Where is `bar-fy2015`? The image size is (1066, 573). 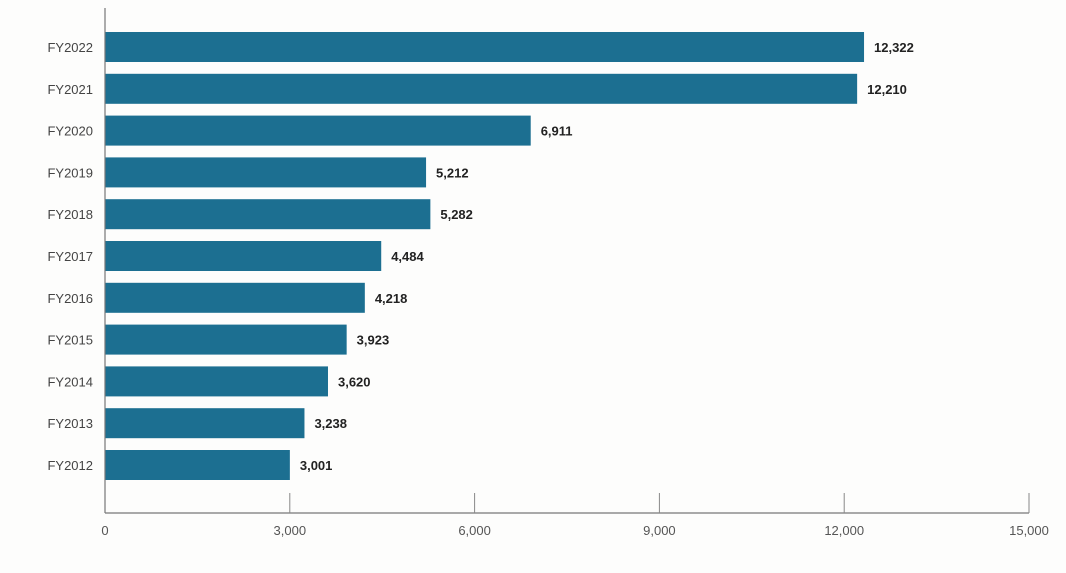 bar-fy2015 is located at coordinates (226, 339).